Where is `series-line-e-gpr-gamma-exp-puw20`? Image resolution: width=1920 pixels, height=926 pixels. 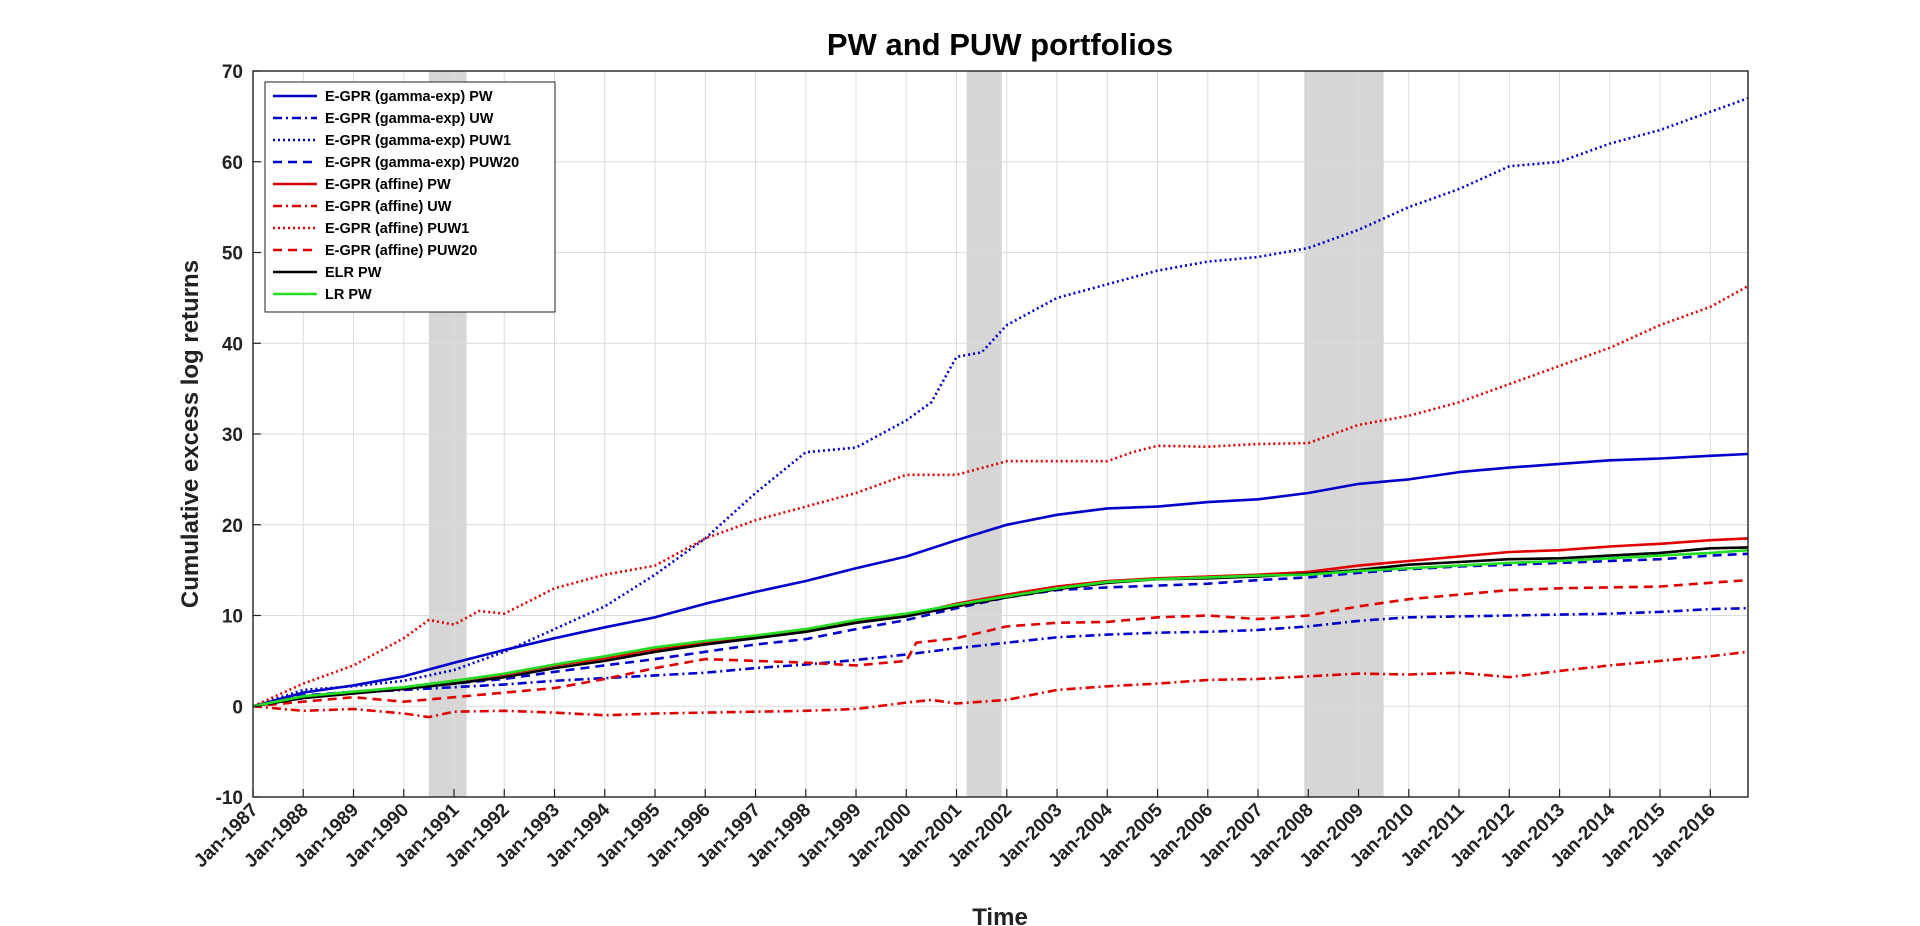 series-line-e-gpr-gamma-exp-puw20 is located at coordinates (1000, 630).